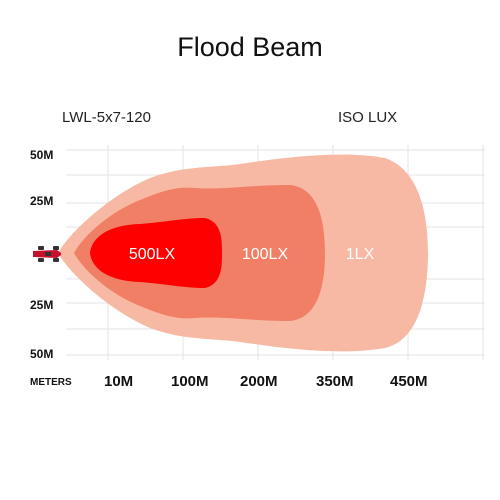 The width and height of the screenshot is (500, 500). Describe the element at coordinates (47, 254) in the screenshot. I see `car-icon` at that location.